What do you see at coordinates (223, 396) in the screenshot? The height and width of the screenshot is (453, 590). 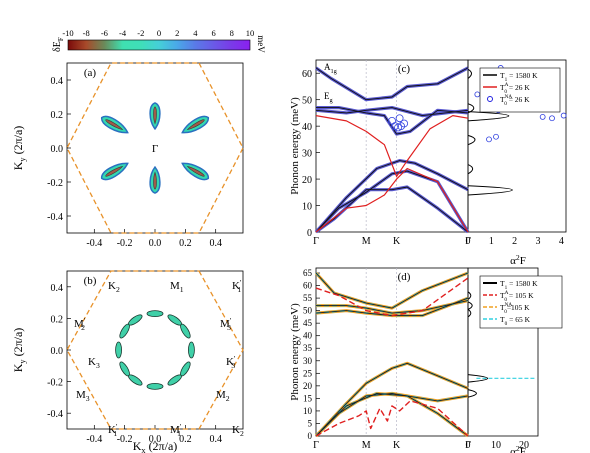 I see `high-symmetry-label: M2` at bounding box center [223, 396].